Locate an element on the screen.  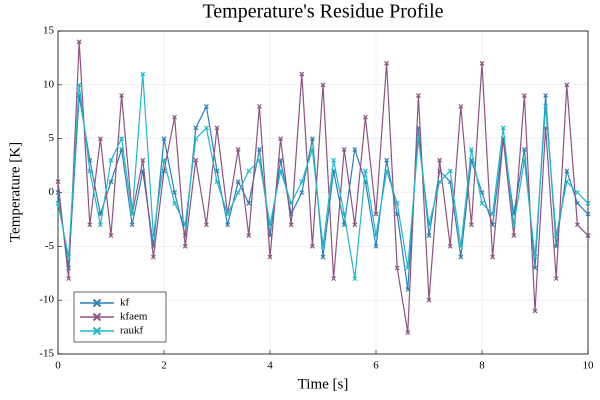
y-tick-label: 5 is located at coordinates (52, 138).